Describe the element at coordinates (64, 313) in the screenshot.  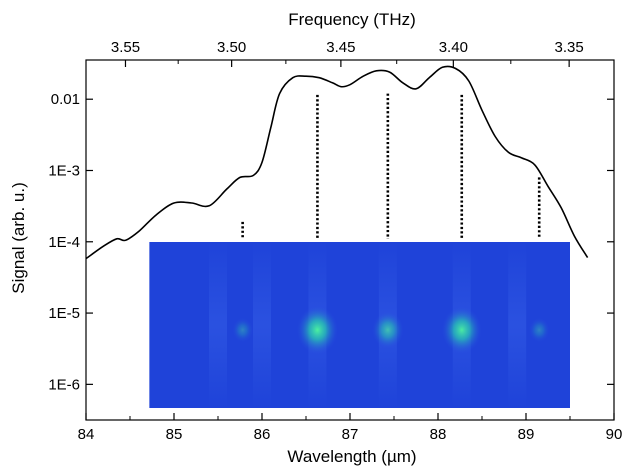
I see `y-tick-label: 1E-5` at that location.